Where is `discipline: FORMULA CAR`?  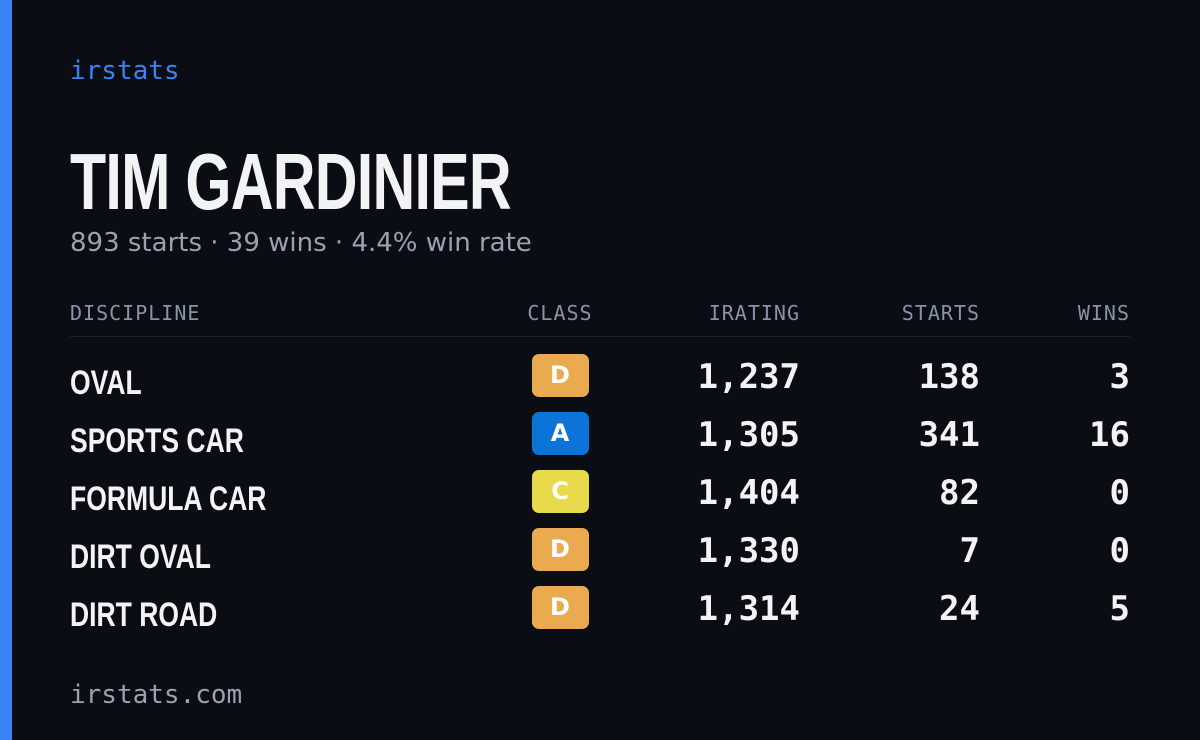 discipline: FORMULA CAR is located at coordinates (168, 499).